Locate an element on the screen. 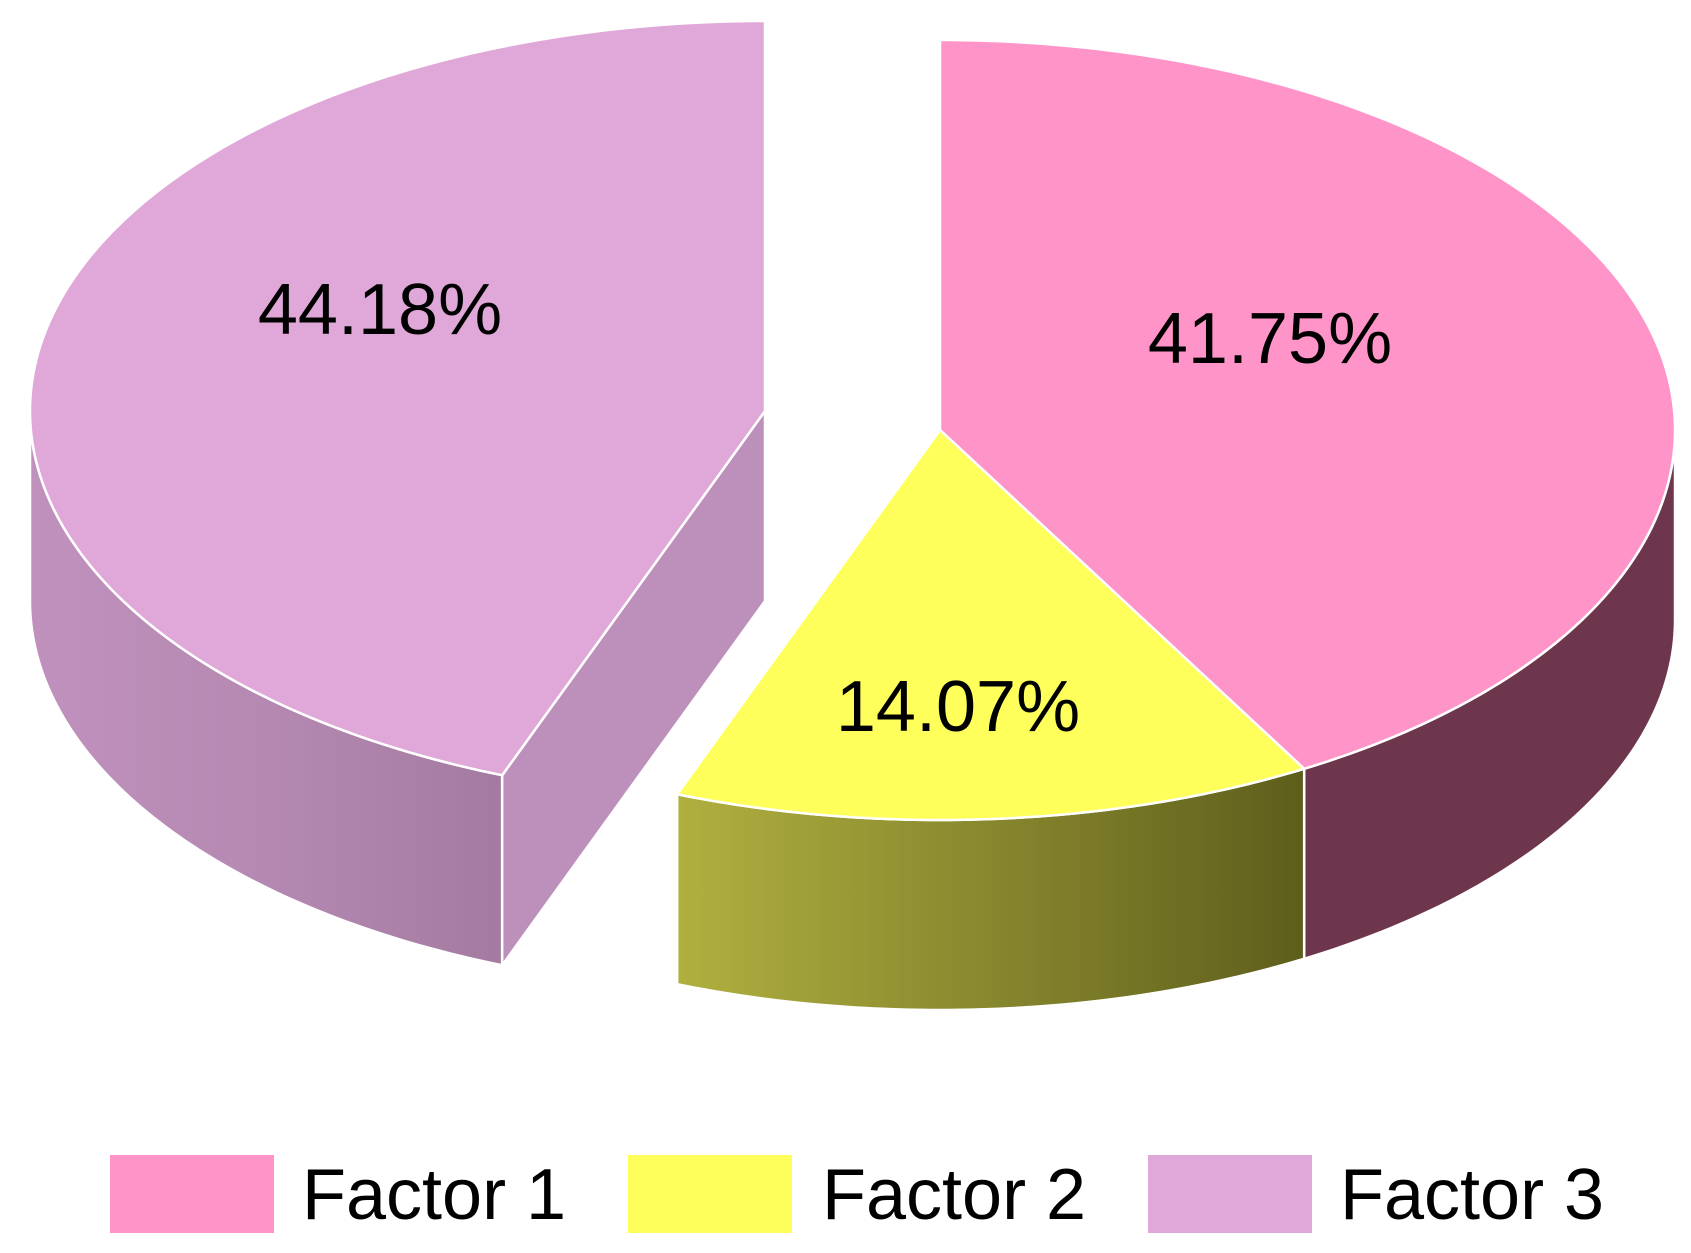 This screenshot has height=1253, width=1691. legend-label-factor-3: Factor 3 is located at coordinates (1472, 1195).